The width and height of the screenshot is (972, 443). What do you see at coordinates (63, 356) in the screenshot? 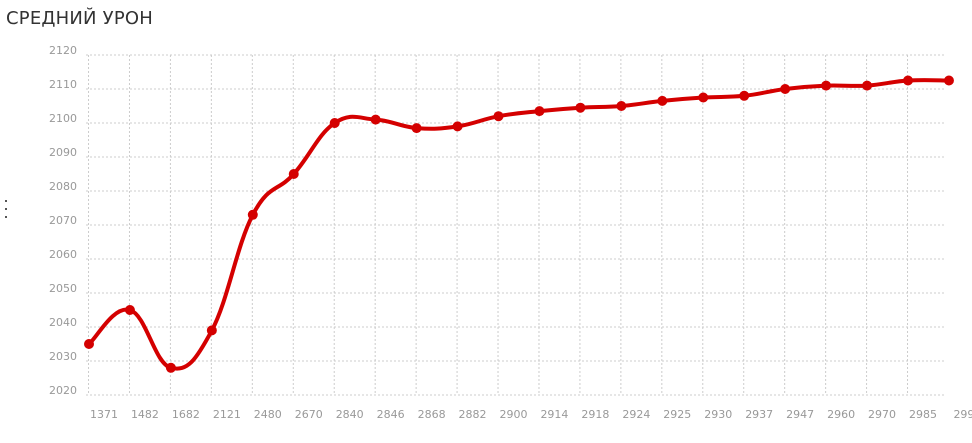
I see `y-tick-label: 2030` at bounding box center [63, 356].